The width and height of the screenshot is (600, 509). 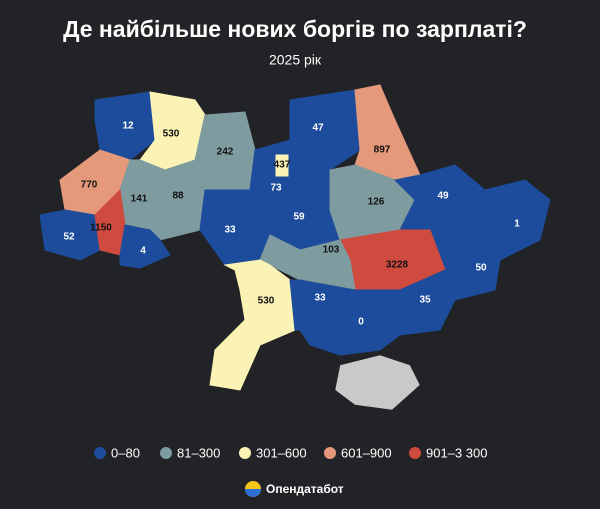 I want to click on region-label: 103, so click(x=331, y=250).